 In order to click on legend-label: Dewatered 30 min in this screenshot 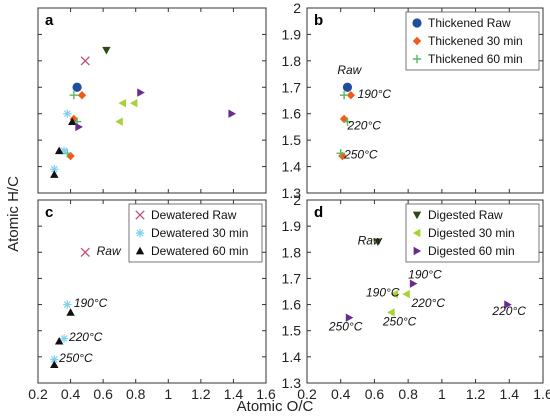, I will do `click(199, 233)`.